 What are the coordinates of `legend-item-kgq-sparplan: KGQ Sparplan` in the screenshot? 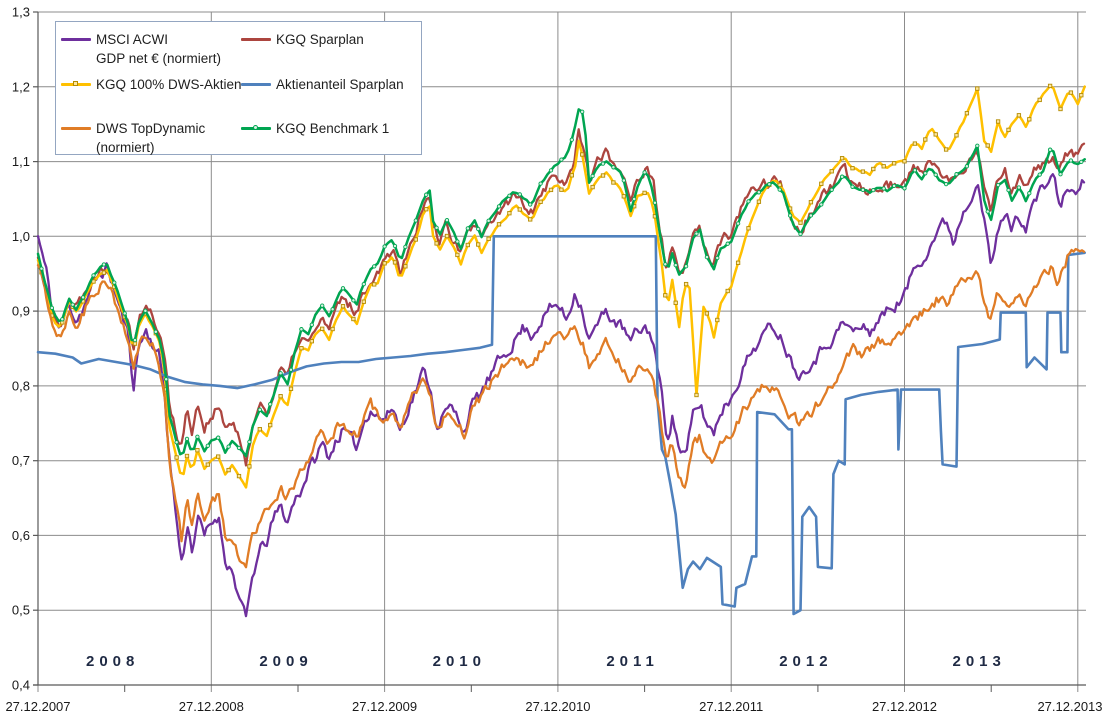 It's located at (302, 39).